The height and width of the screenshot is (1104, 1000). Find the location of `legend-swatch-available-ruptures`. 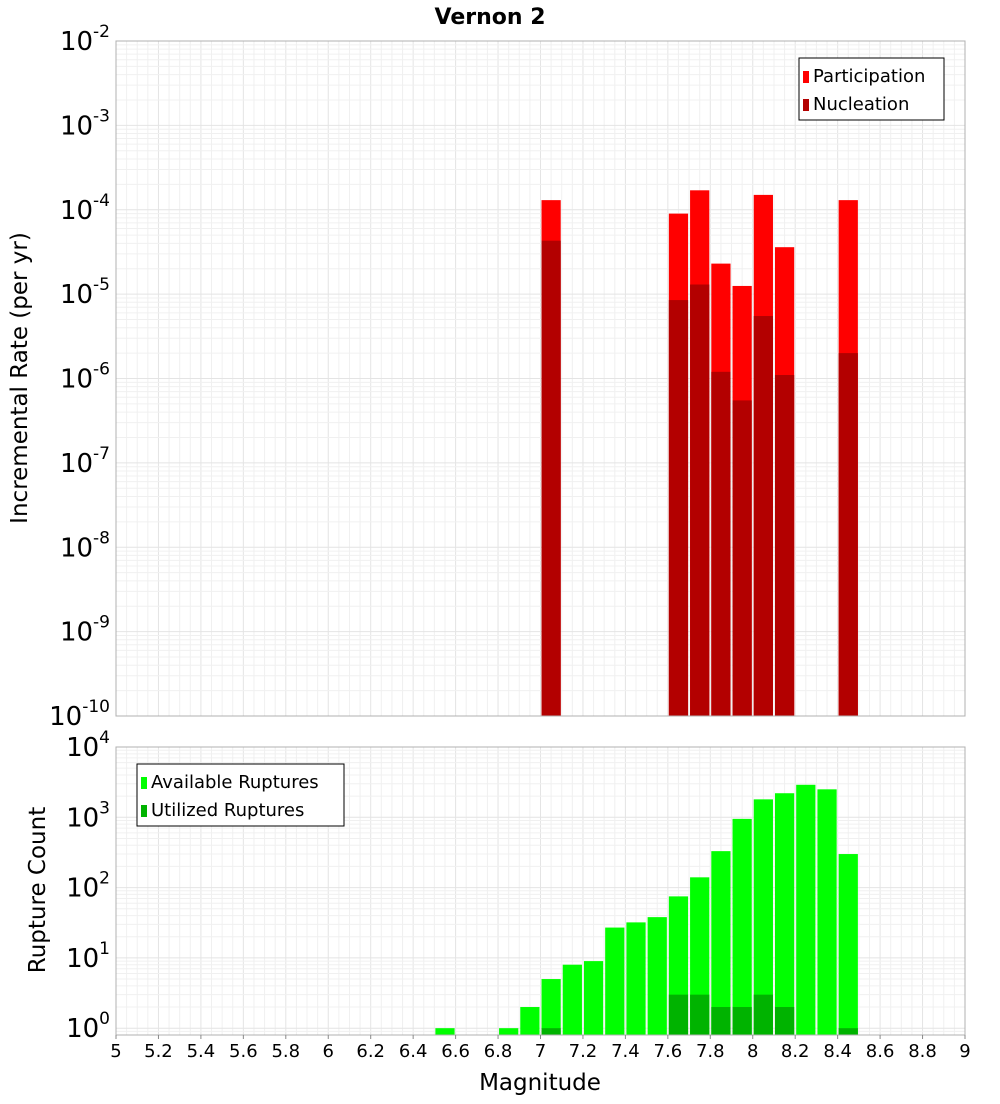

legend-swatch-available-ruptures is located at coordinates (144, 783).